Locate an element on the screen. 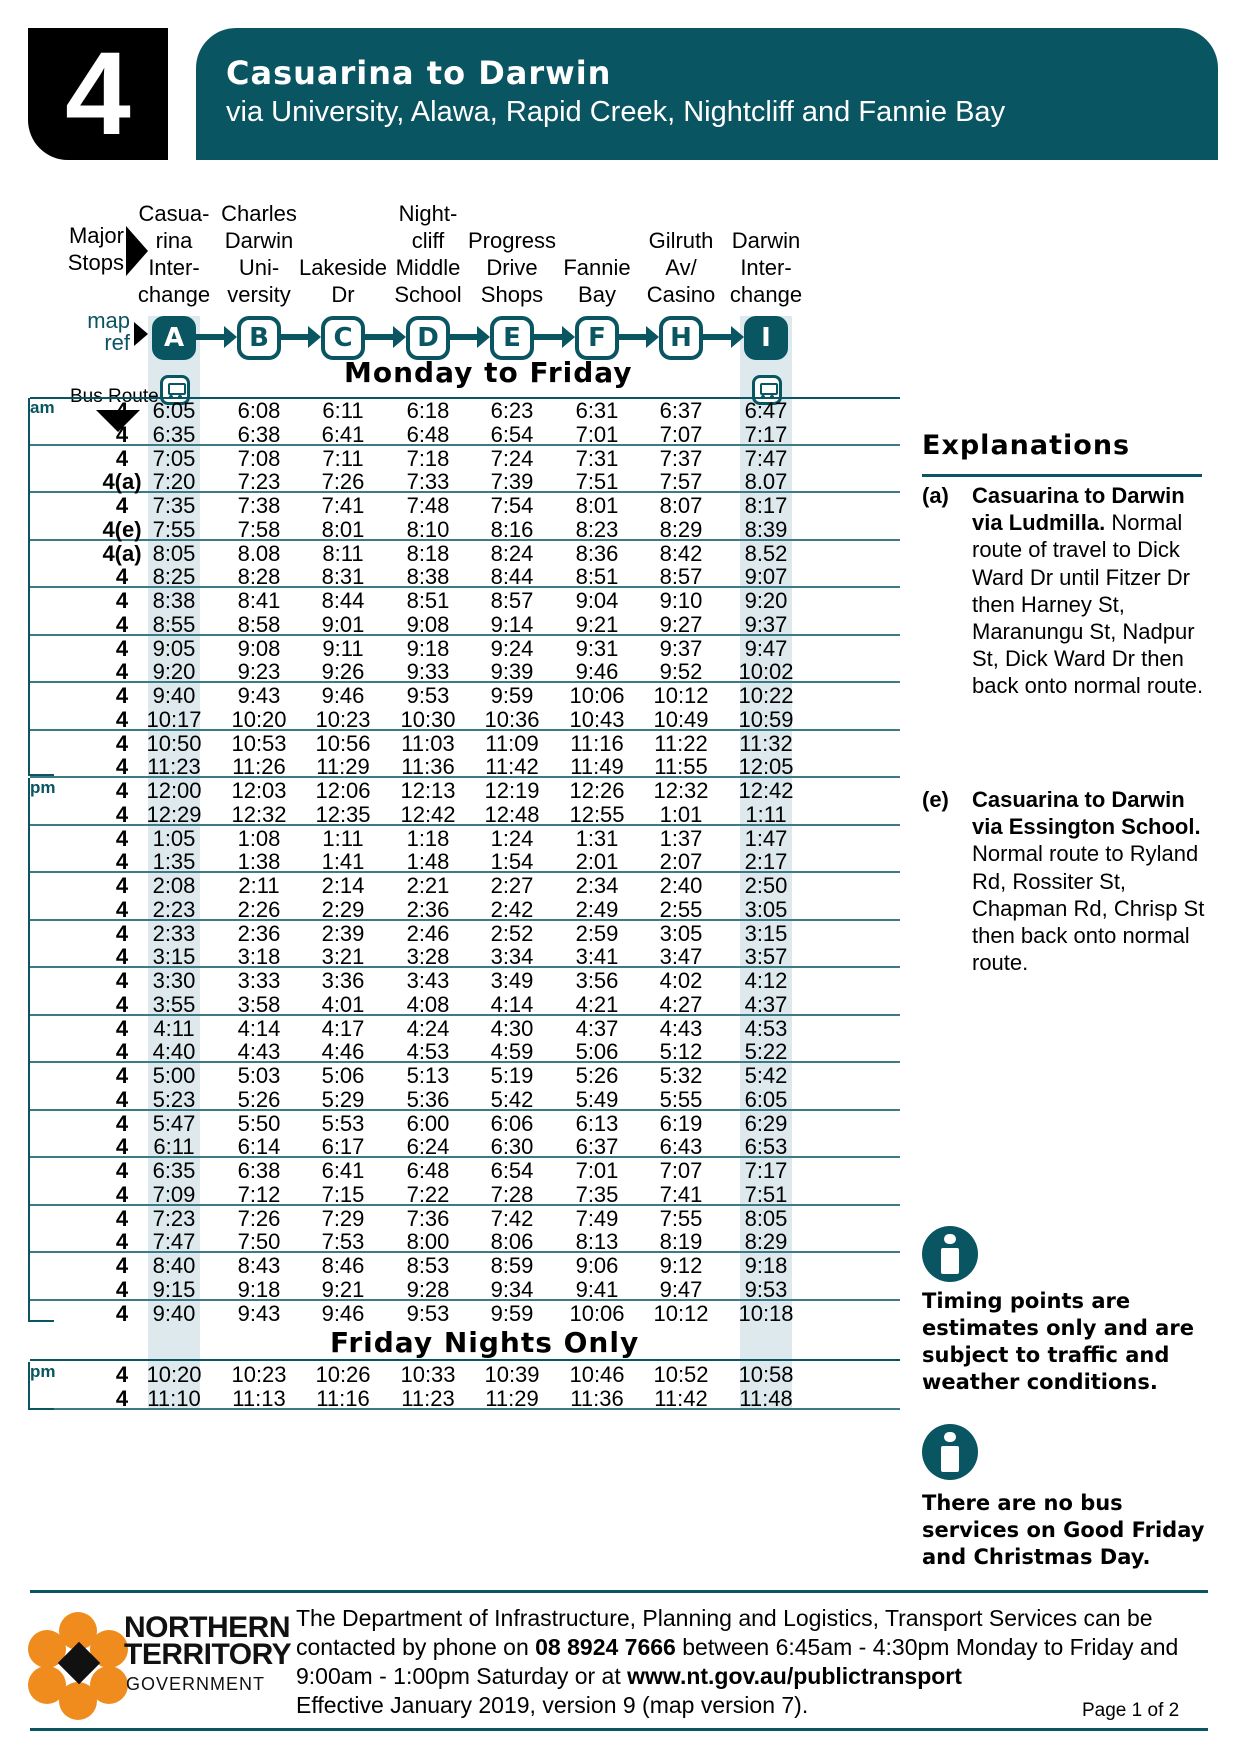  table-row: 4 2:08 2:11 2:14 2:21 2:27 2:34 2:40 2:50 is located at coordinates (465, 885).